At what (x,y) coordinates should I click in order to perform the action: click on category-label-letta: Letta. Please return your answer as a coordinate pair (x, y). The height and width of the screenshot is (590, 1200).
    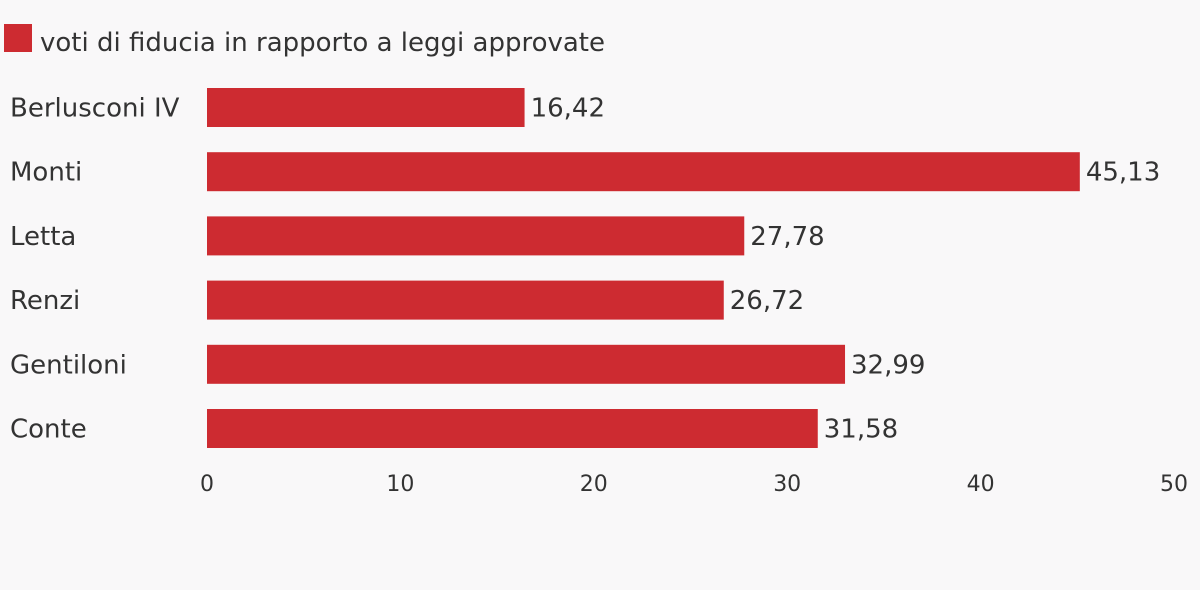
    Looking at the image, I should click on (43, 237).